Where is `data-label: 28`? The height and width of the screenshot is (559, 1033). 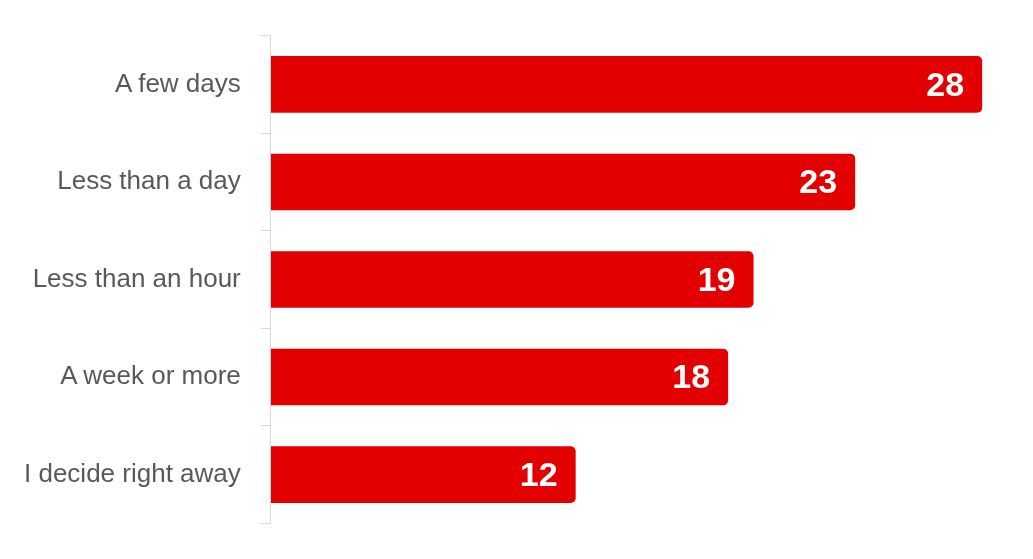
data-label: 28 is located at coordinates (945, 83).